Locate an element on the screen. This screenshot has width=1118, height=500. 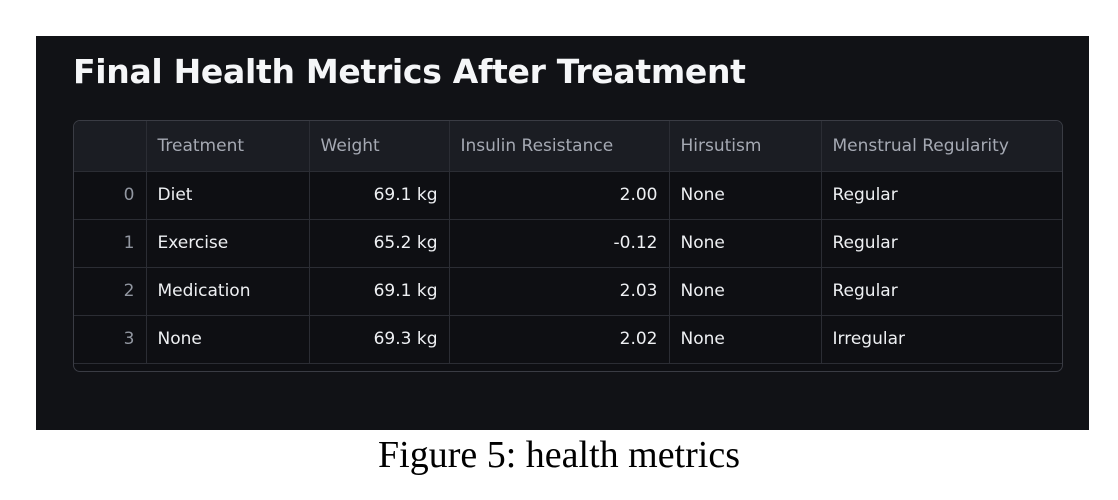
treatment-cell: None is located at coordinates (228, 339).